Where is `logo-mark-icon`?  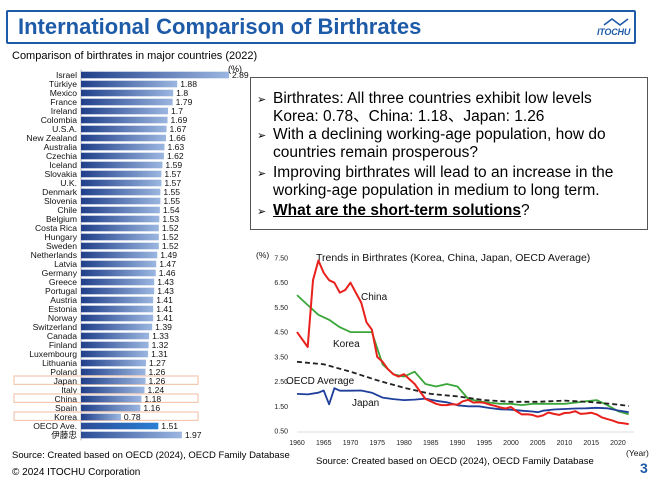 logo-mark-icon is located at coordinates (616, 22).